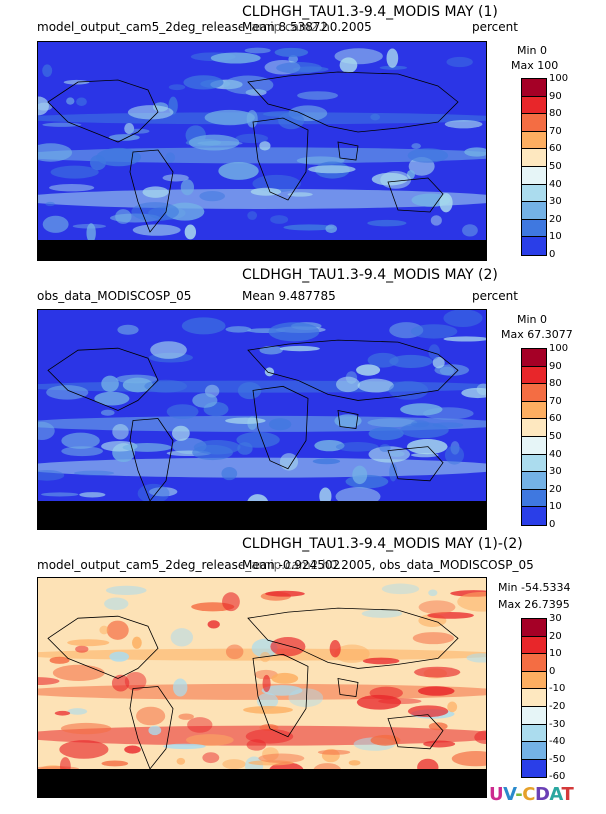 The image size is (606, 814). Describe the element at coordinates (370, 275) in the screenshot. I see `panel2-title: CLDHGH_TAU1.3-9.4_MODIS MAY (2)` at that location.